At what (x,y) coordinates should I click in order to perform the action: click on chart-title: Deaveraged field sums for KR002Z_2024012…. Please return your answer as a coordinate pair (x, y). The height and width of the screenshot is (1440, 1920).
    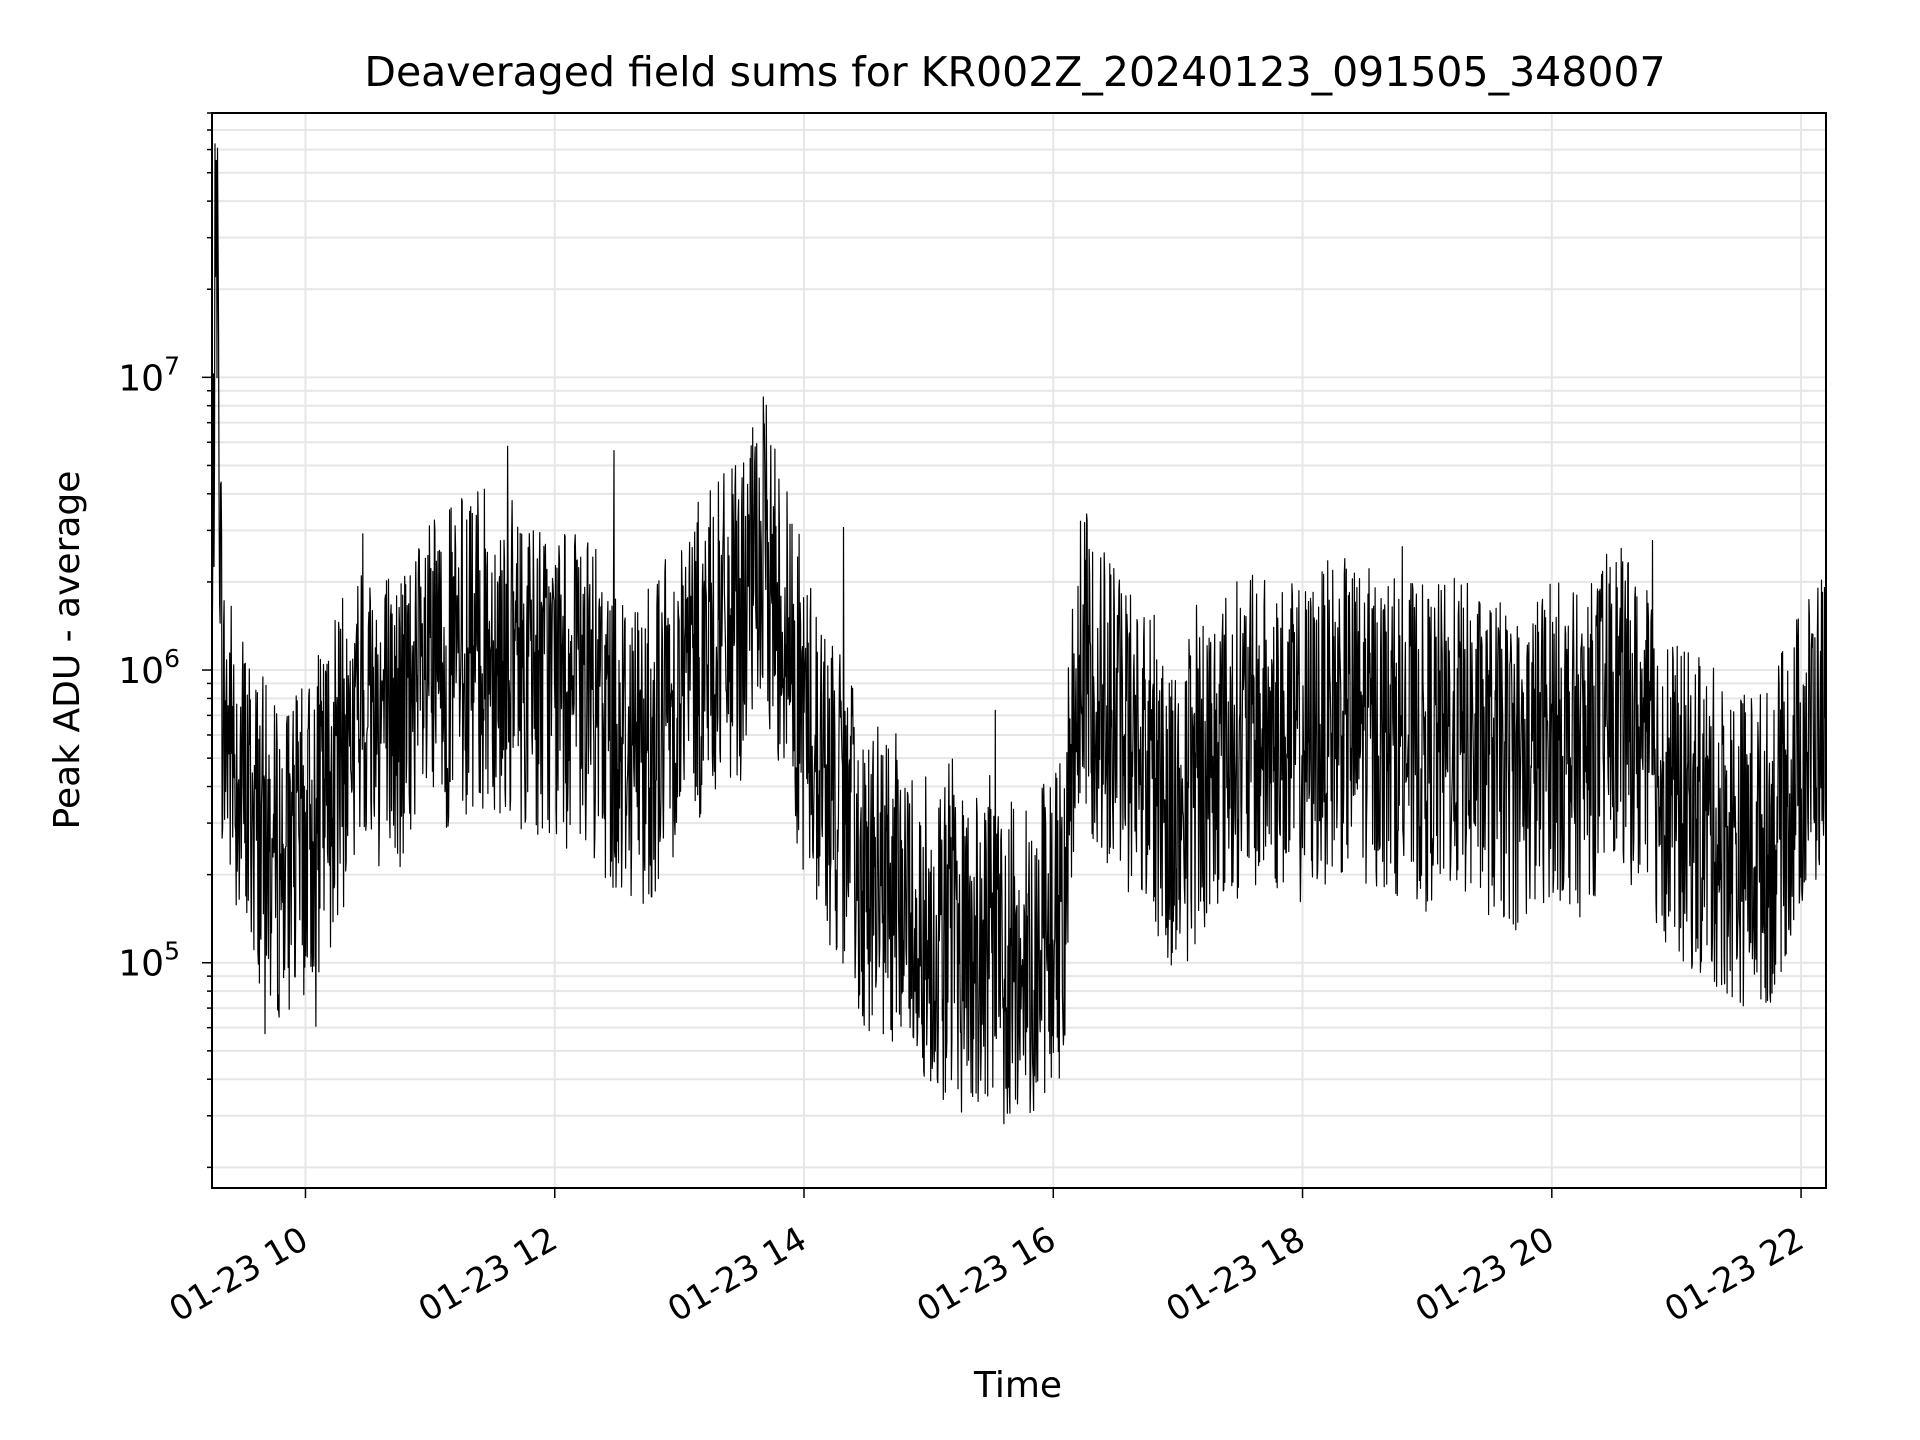
    Looking at the image, I should click on (1014, 72).